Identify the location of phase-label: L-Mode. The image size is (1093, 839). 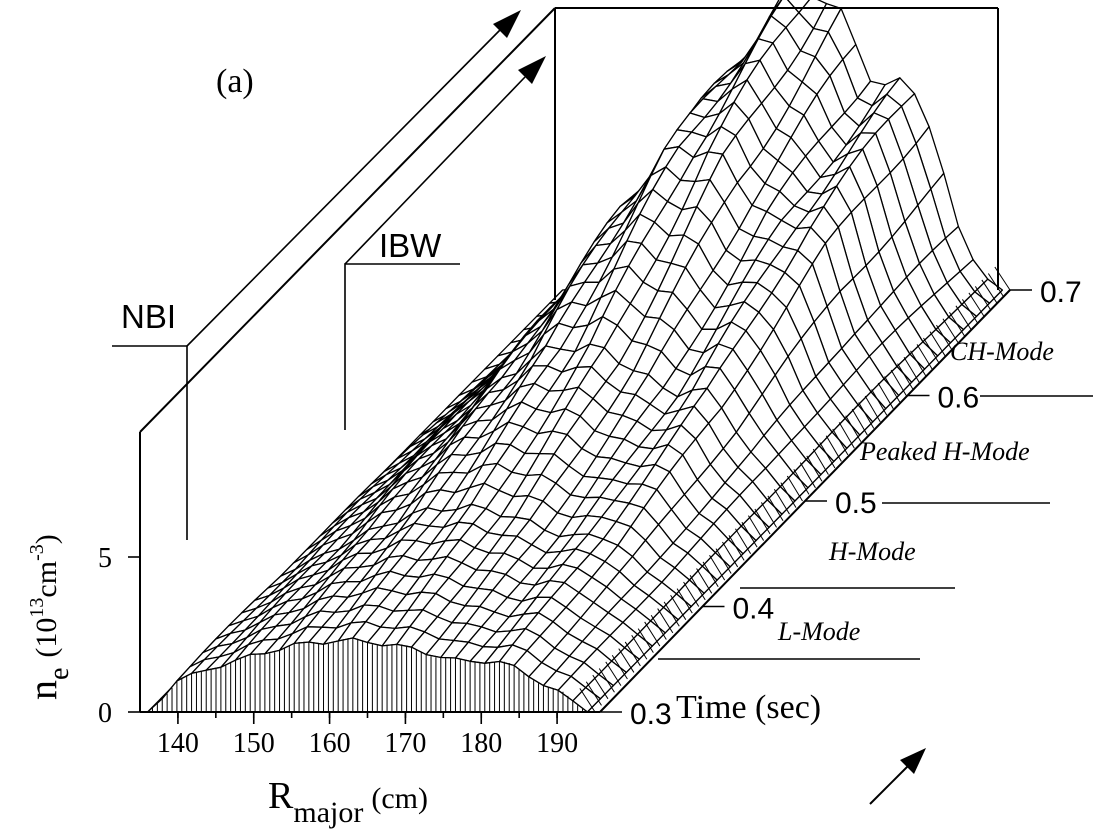
(818, 631).